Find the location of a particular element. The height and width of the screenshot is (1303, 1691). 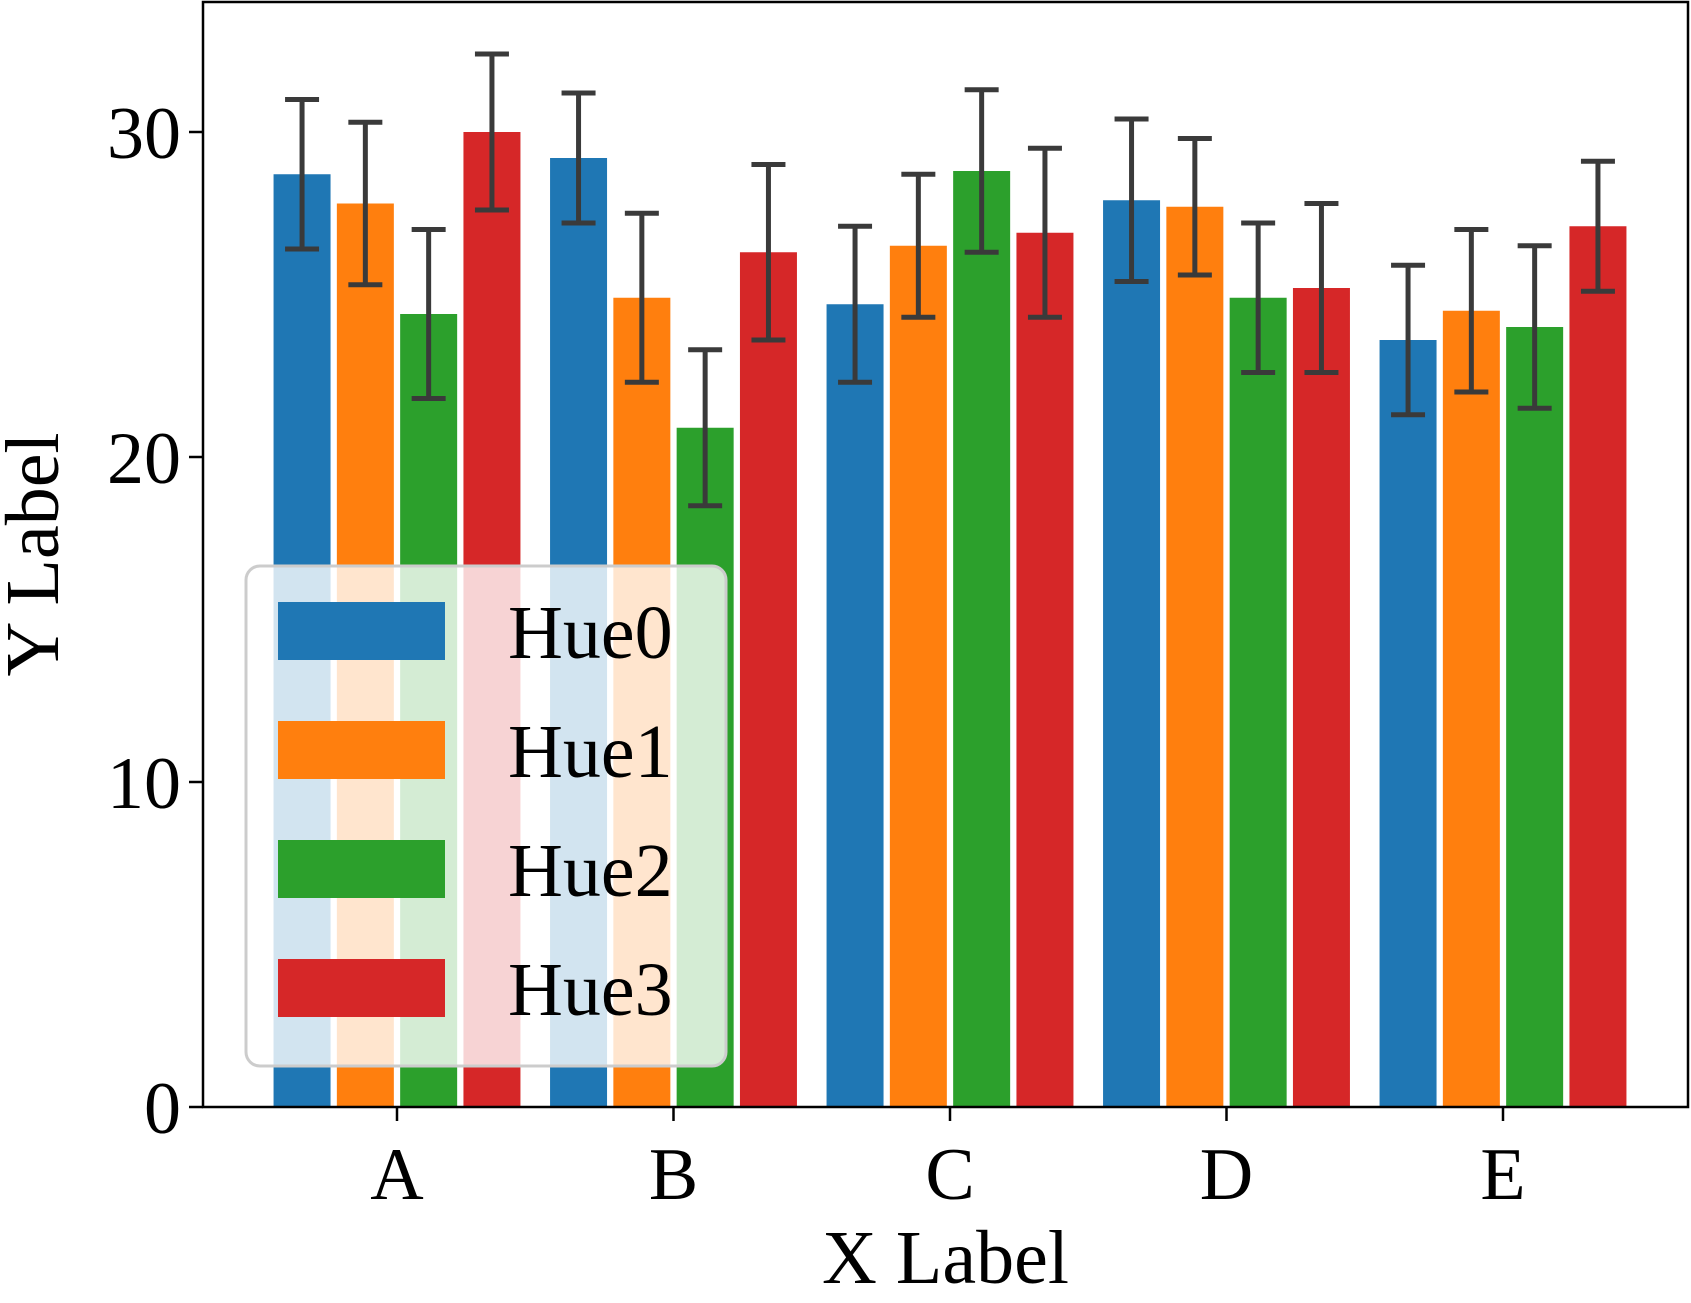

y-tick-label: 20 is located at coordinates (144, 459).